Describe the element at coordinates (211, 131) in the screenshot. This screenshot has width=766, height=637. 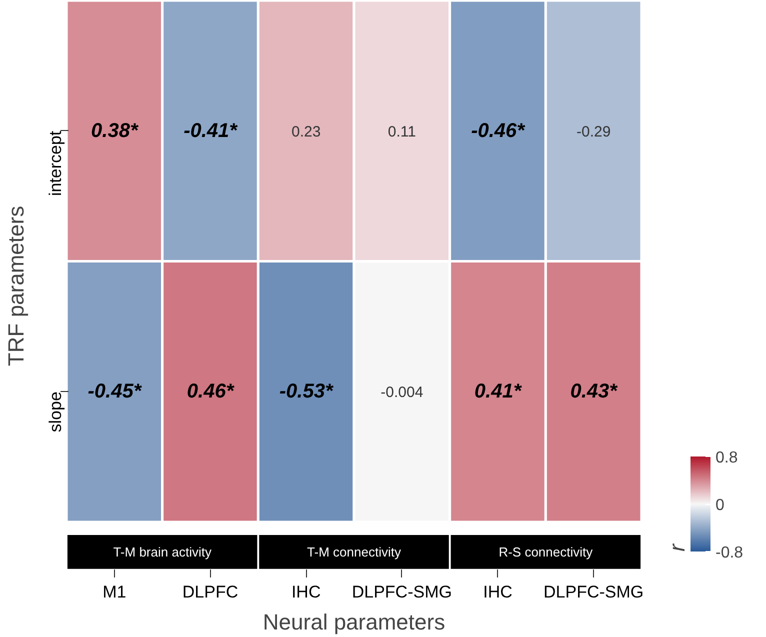
I see `data-label: -0.41*` at that location.